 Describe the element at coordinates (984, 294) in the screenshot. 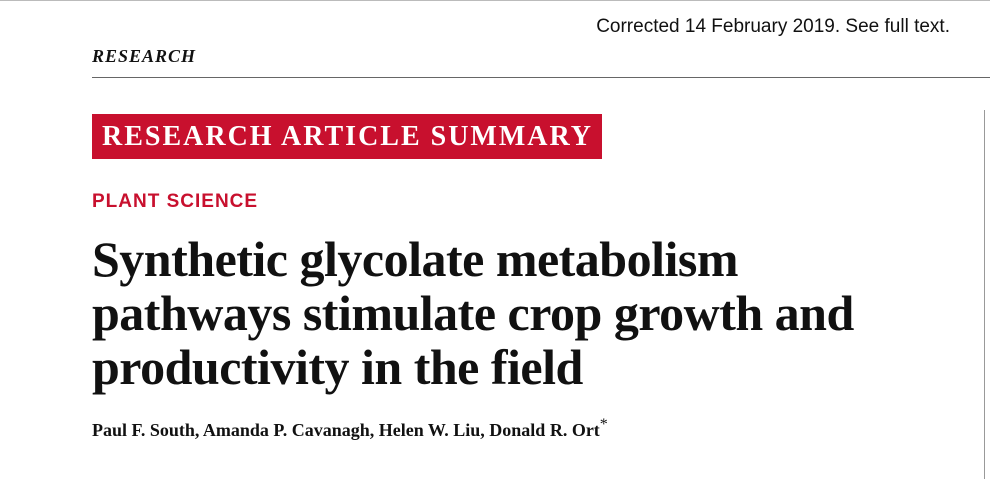

I see `side-rule` at that location.